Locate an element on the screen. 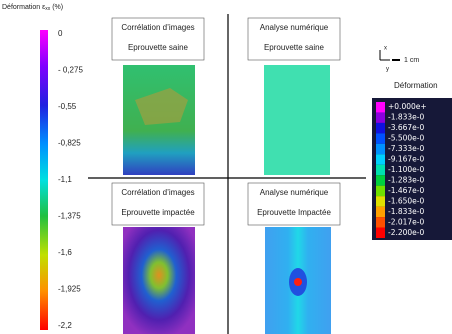  panel-specimen: Eprouvette Impactée is located at coordinates (294, 212).